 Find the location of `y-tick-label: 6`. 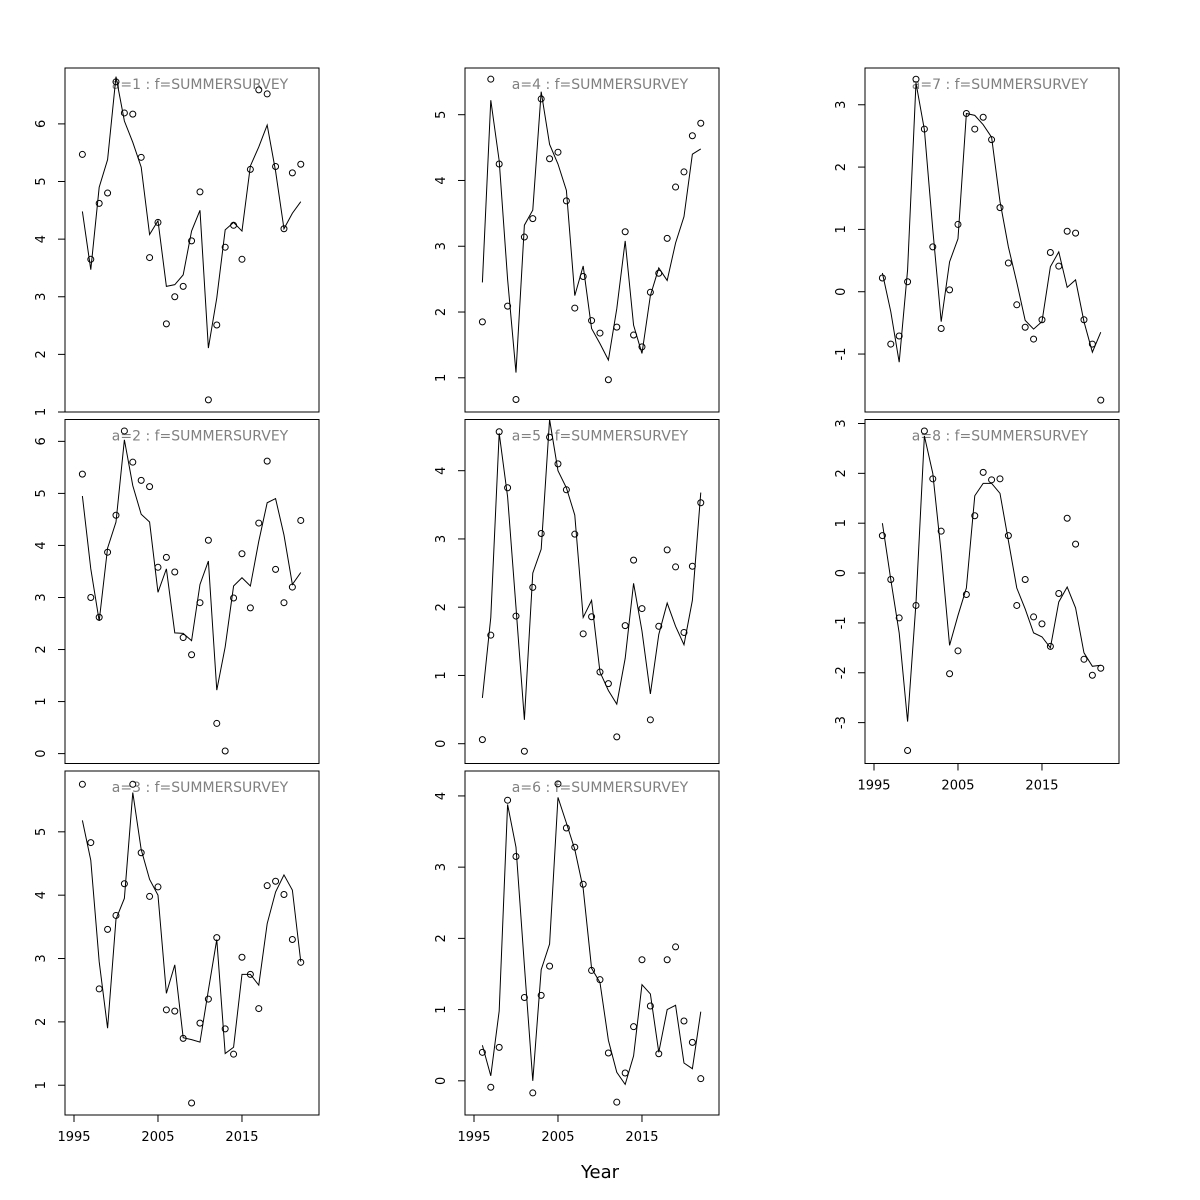

y-tick-label: 6 is located at coordinates (41, 124).